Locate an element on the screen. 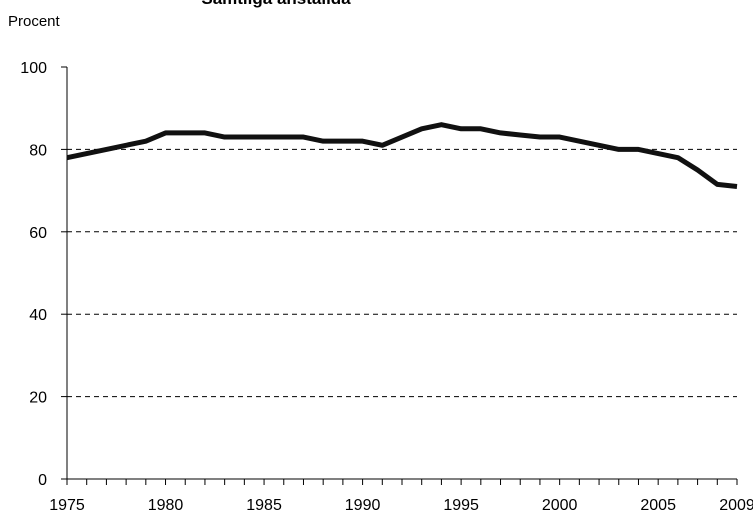 The height and width of the screenshot is (518, 753). chart-title: Samtliga anstallda is located at coordinates (276, 4).